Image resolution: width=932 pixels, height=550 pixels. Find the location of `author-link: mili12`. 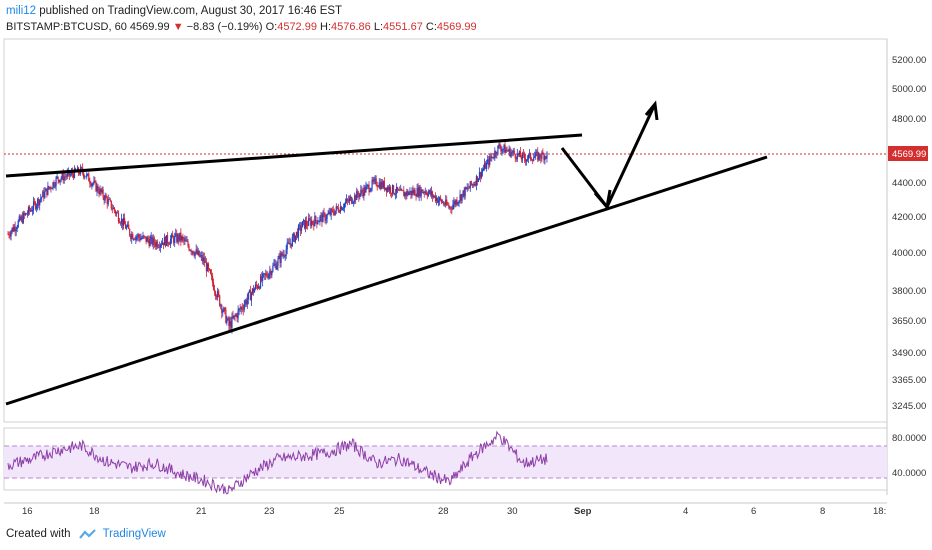

author-link: mili12 is located at coordinates (21, 11).